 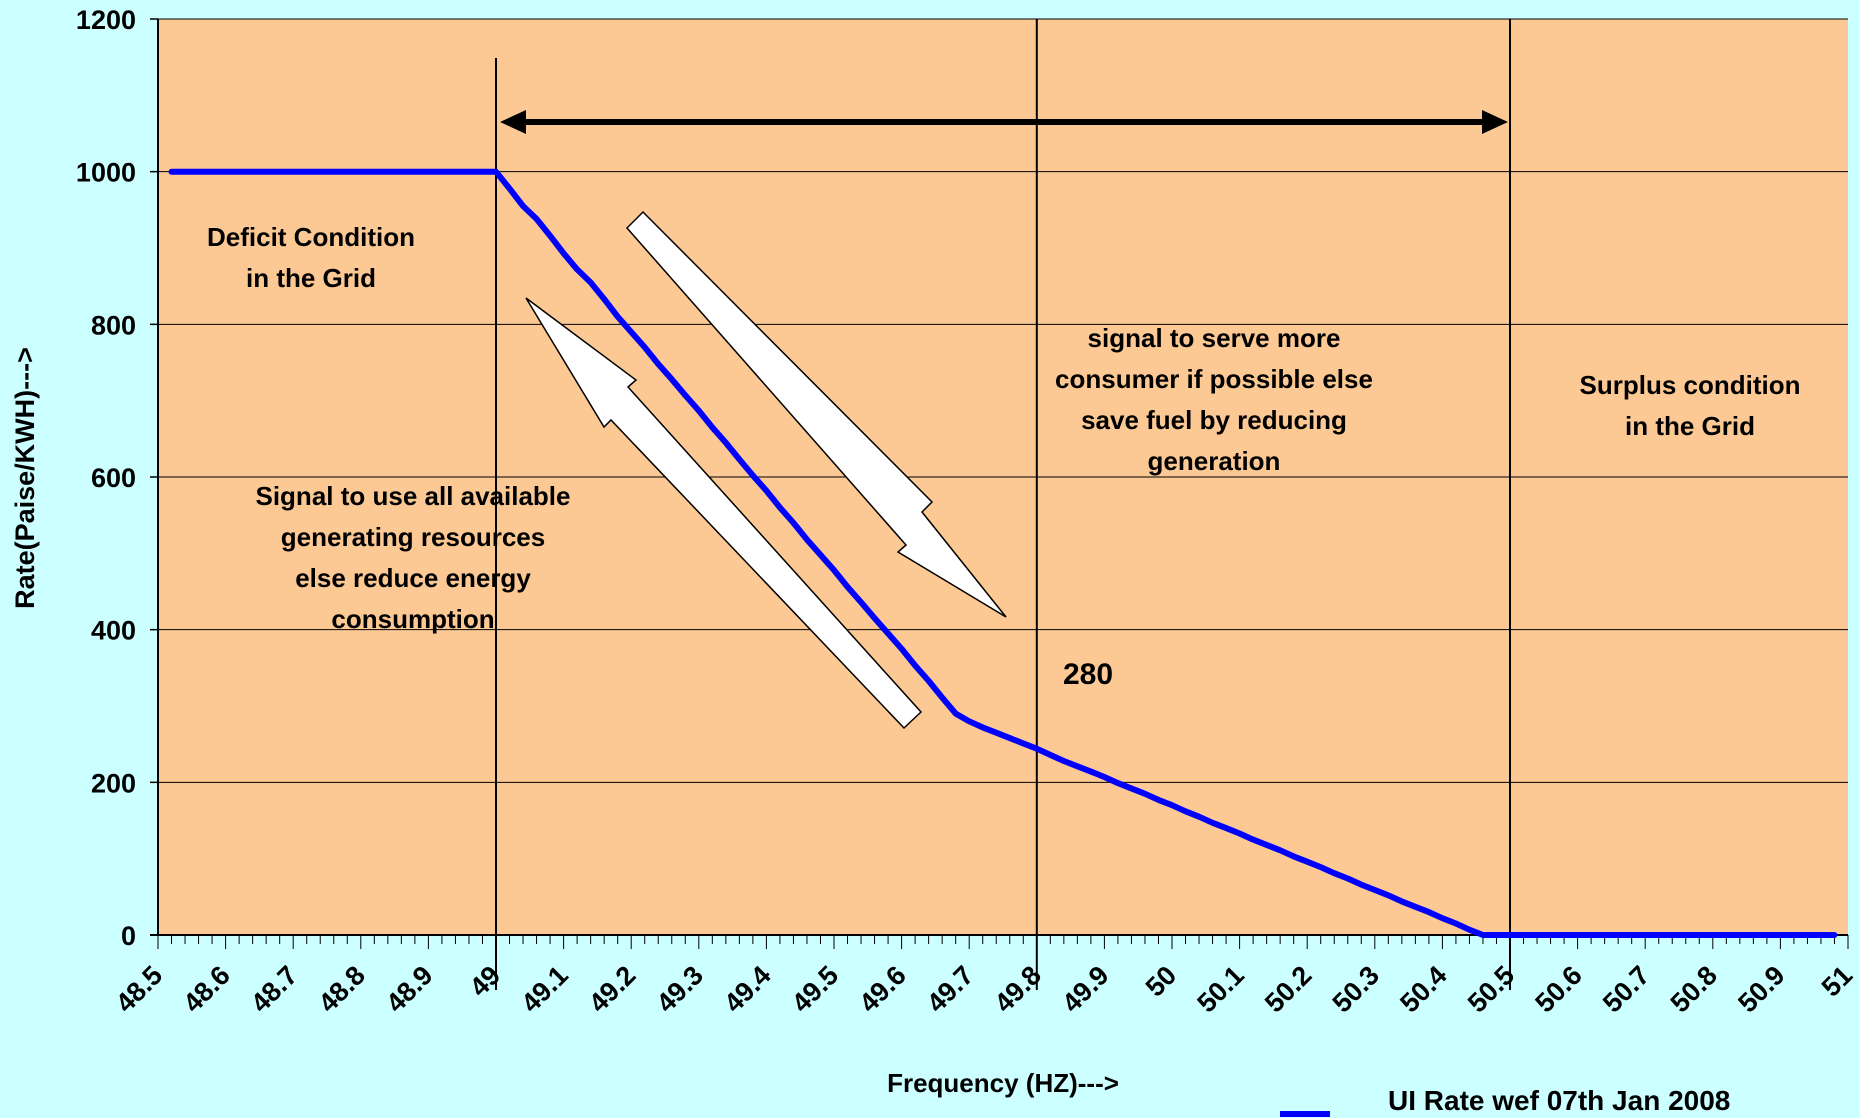 I want to click on x-tick-label-50.6: 50.6, so click(x=1558, y=989).